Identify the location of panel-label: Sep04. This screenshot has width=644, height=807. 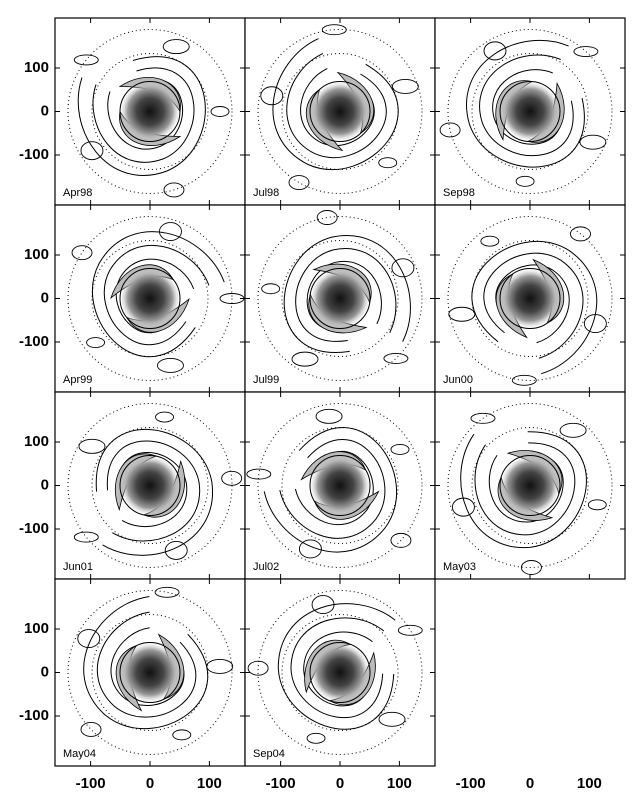
(269, 754).